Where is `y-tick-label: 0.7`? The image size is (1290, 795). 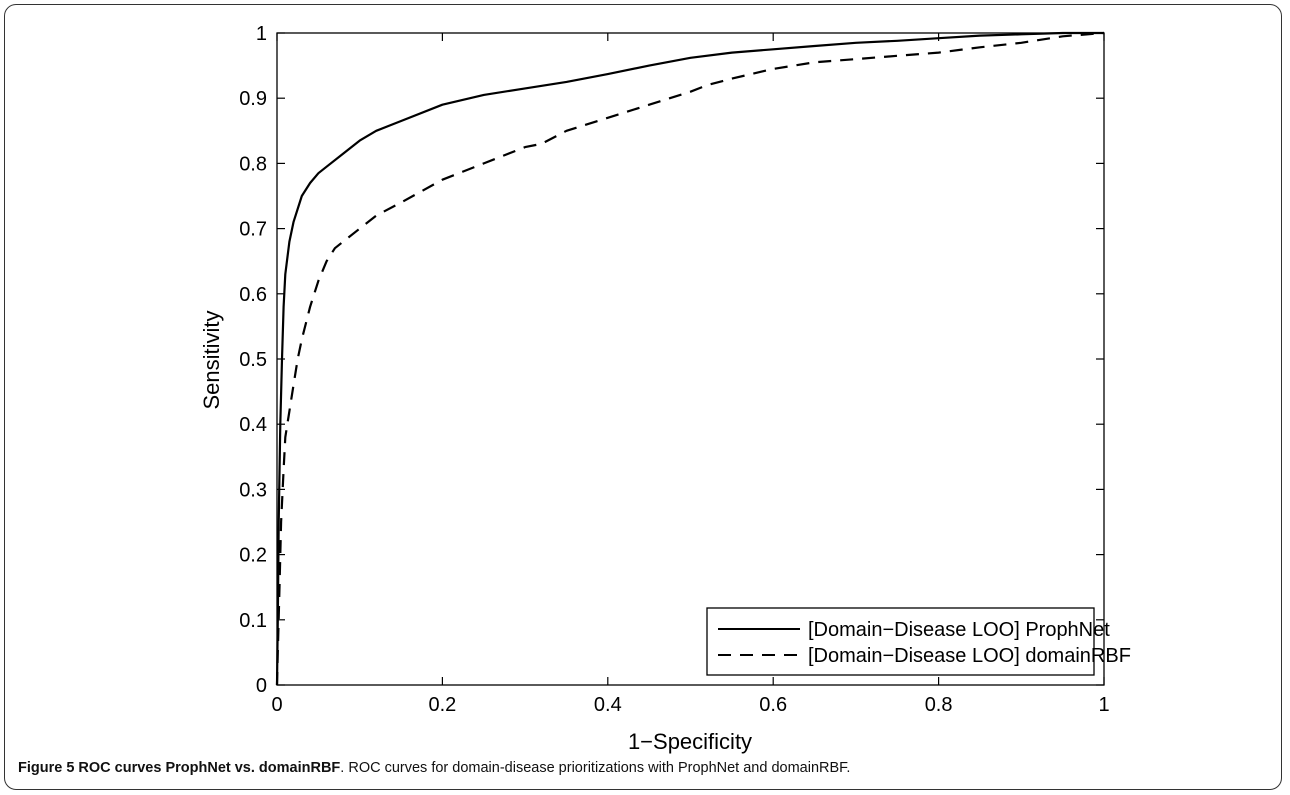 y-tick-label: 0.7 is located at coordinates (253, 230).